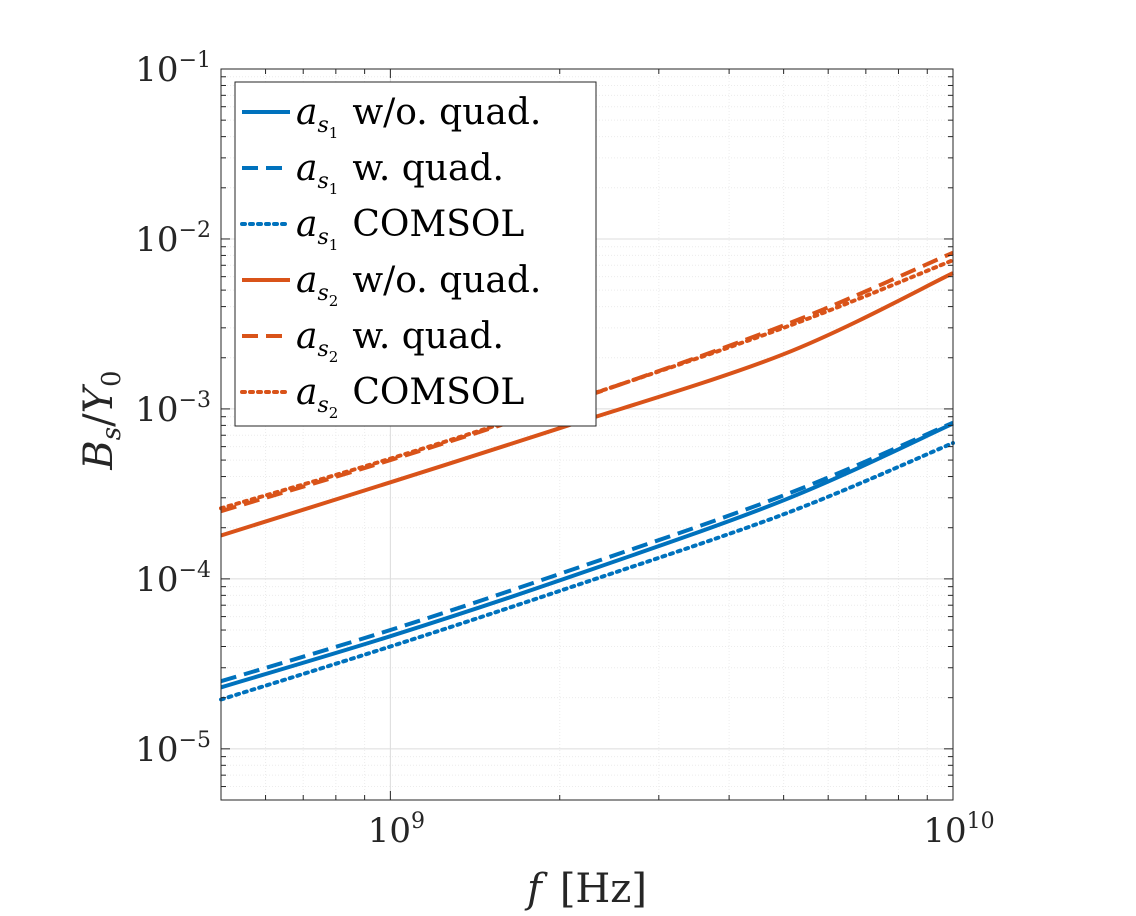 The height and width of the screenshot is (916, 1136). I want to click on y-axis-num-sub: s, so click(112, 433).